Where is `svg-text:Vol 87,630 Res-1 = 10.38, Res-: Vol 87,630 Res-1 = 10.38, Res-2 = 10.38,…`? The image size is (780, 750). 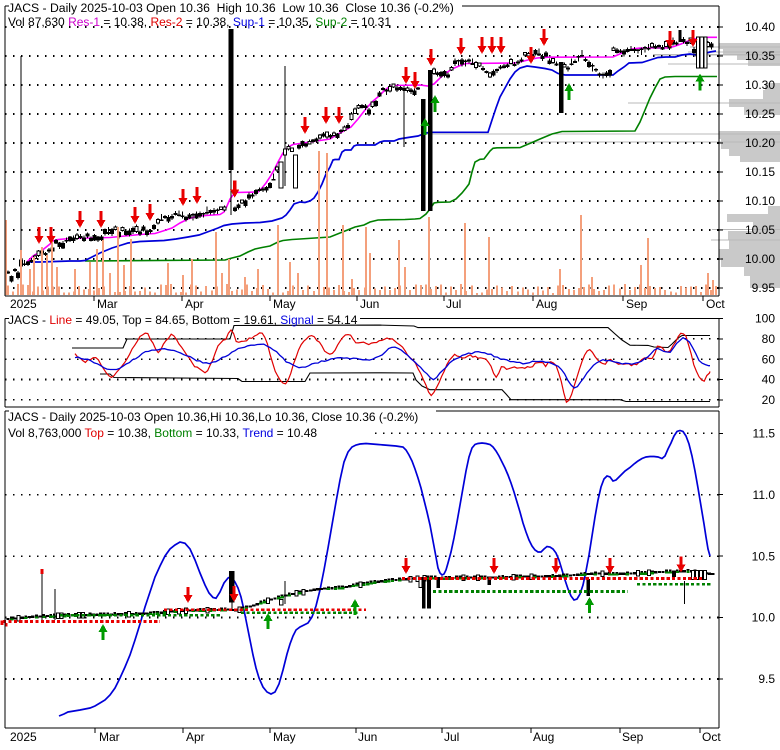
svg-text:Vol 87,630 Res-1 = 10.38, Res-: Vol 87,630 Res-1 = 10.38, Res-2 = 10.38,… is located at coordinates (199, 22).